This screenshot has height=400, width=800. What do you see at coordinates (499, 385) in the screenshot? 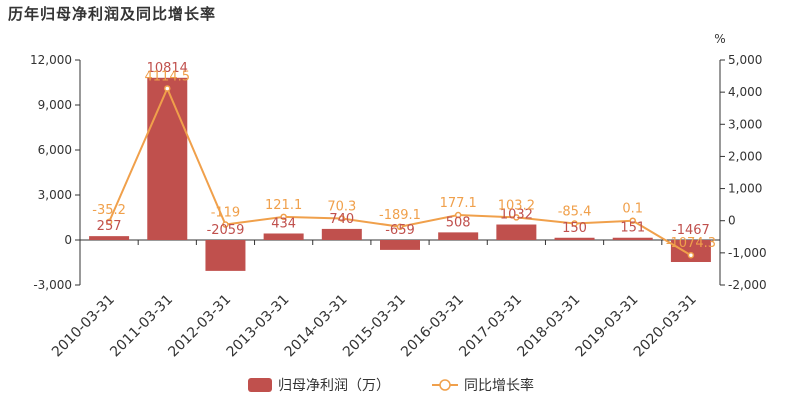
I see `legend-line-label: 同比增长率` at bounding box center [499, 385].